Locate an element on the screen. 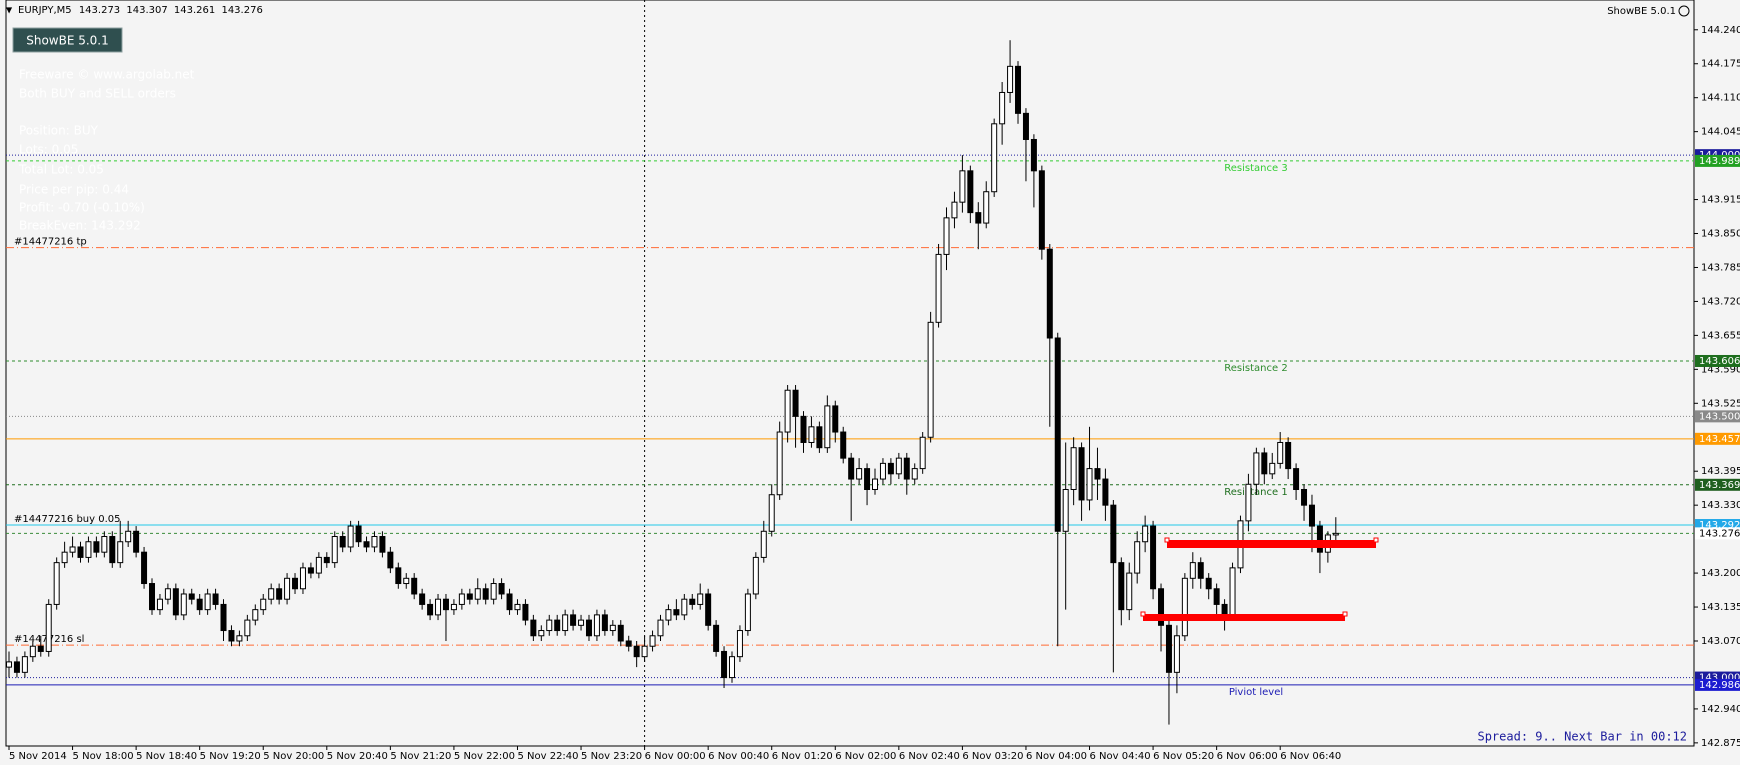  x-tick-label: 5 Nov 22:40 is located at coordinates (547, 756).